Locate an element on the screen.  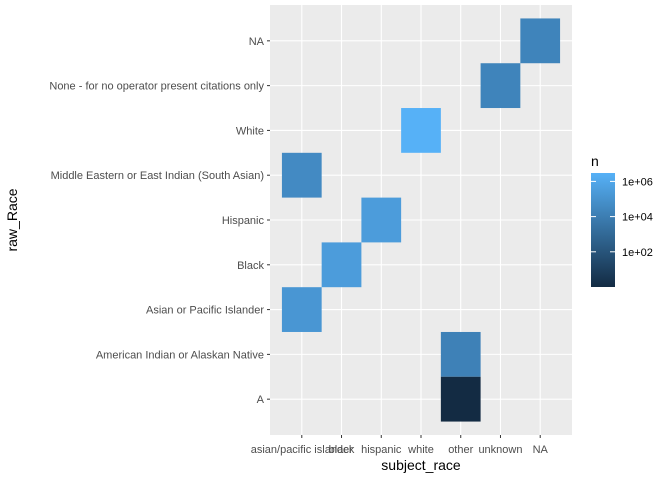
tile-none-for-no-operator-present-citations-only-unknown is located at coordinates (500, 86).